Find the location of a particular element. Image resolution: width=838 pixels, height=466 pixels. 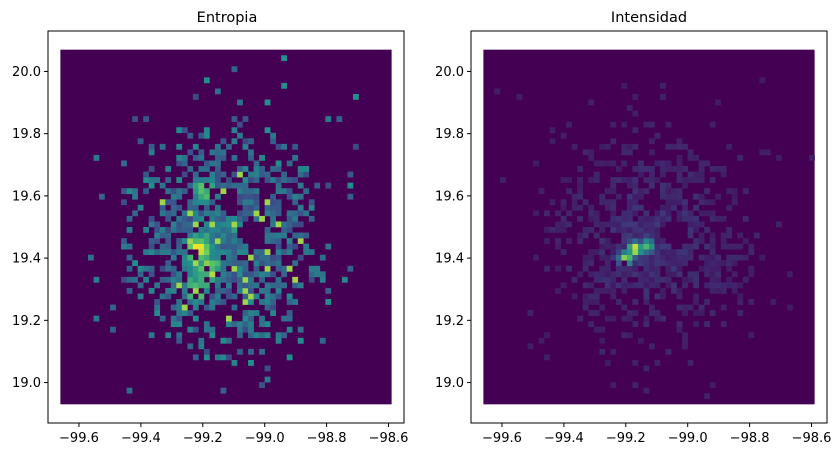

y-tick-label: 19.2 is located at coordinates (26, 321).